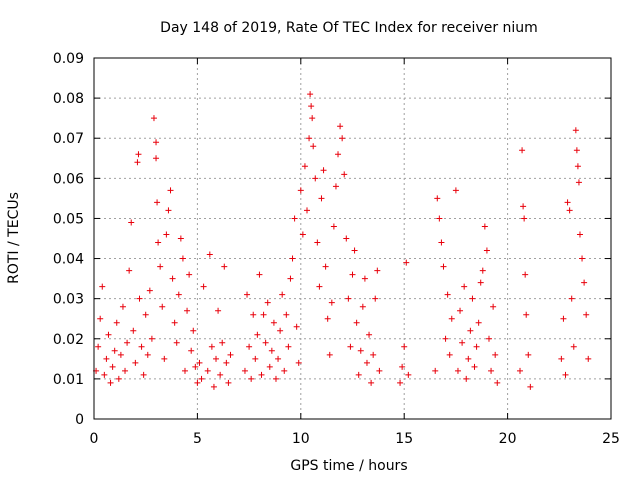  I want to click on y-tick-label: 0.03, so click(68, 300).